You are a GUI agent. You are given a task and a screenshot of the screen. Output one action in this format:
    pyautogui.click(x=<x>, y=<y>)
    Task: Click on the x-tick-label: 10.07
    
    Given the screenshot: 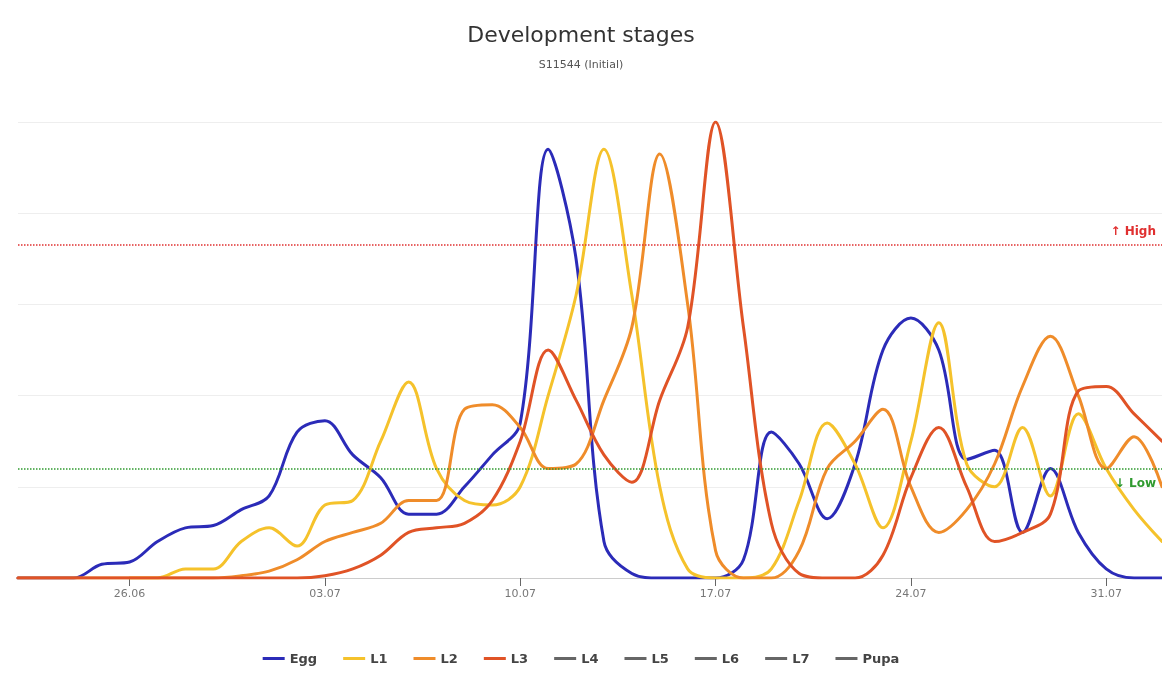 What is the action you would take?
    pyautogui.click(x=520, y=593)
    